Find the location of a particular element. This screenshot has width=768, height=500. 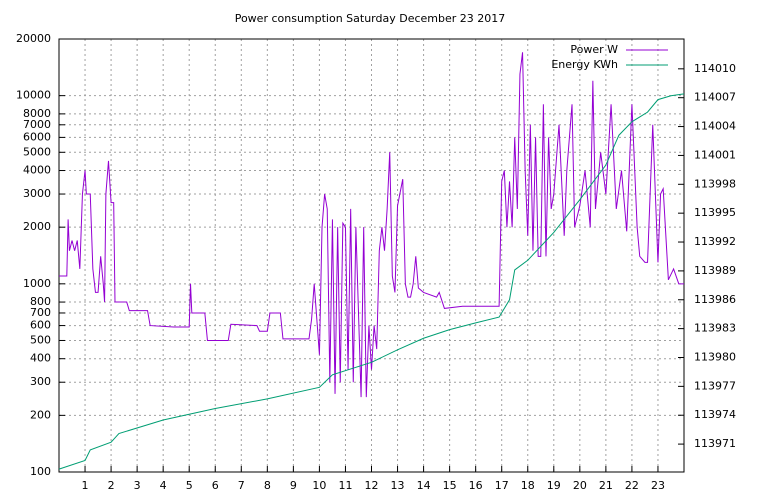

x-tick-label: 9 is located at coordinates (293, 485).